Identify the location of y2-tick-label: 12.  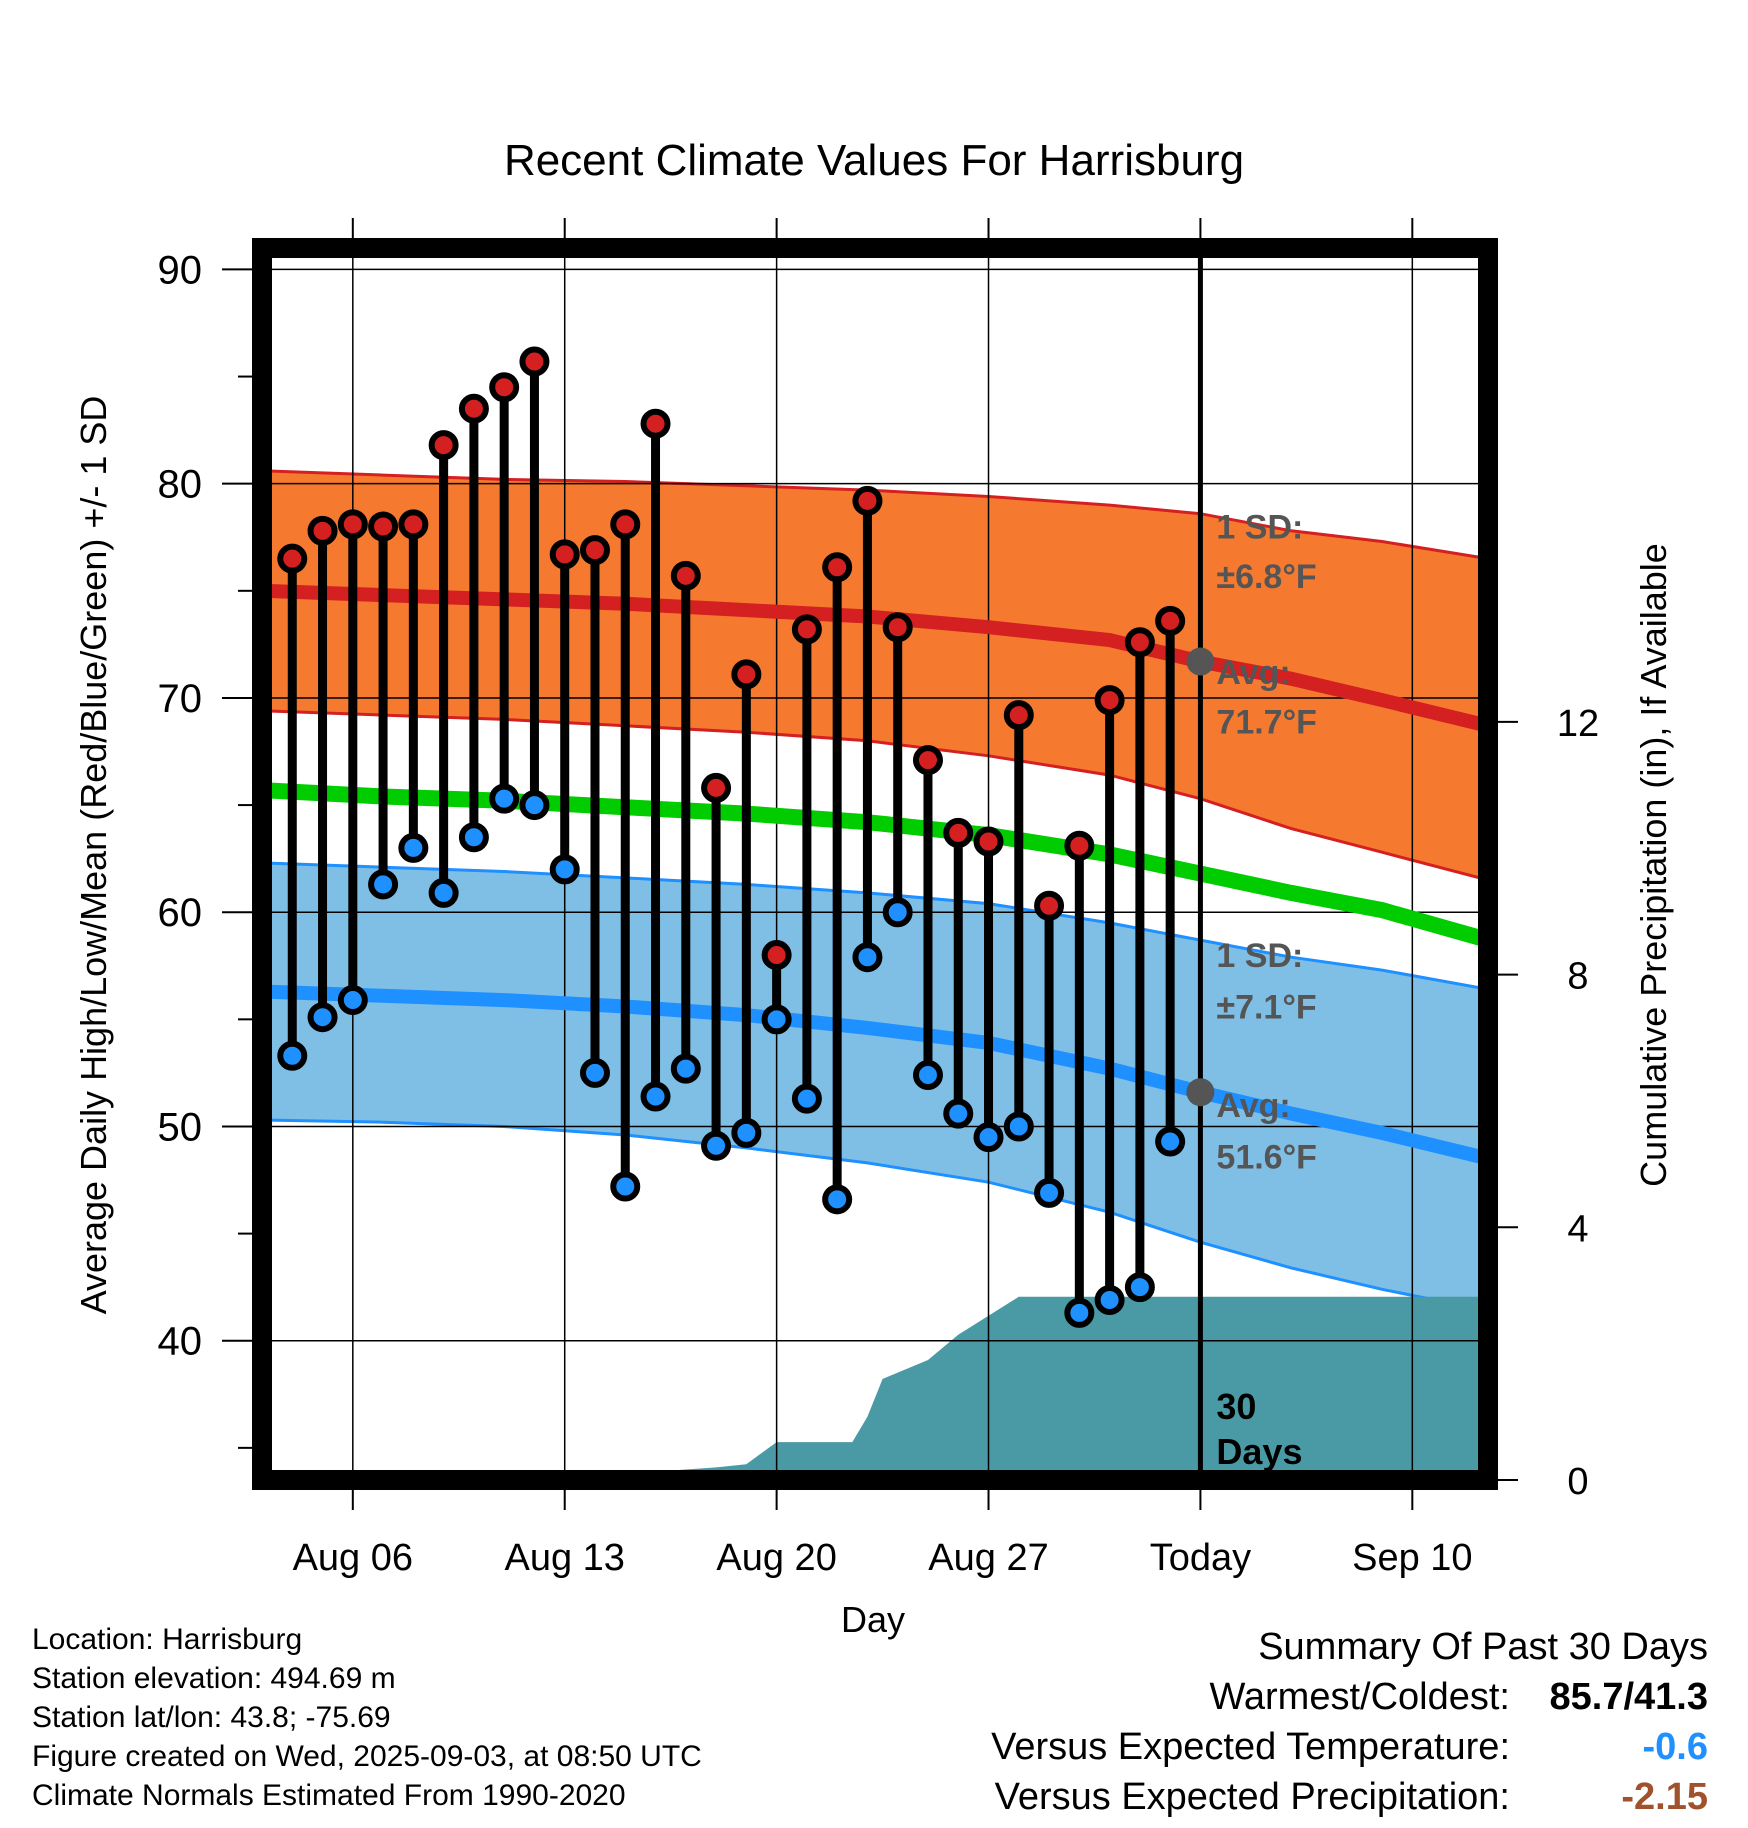
(1578, 724).